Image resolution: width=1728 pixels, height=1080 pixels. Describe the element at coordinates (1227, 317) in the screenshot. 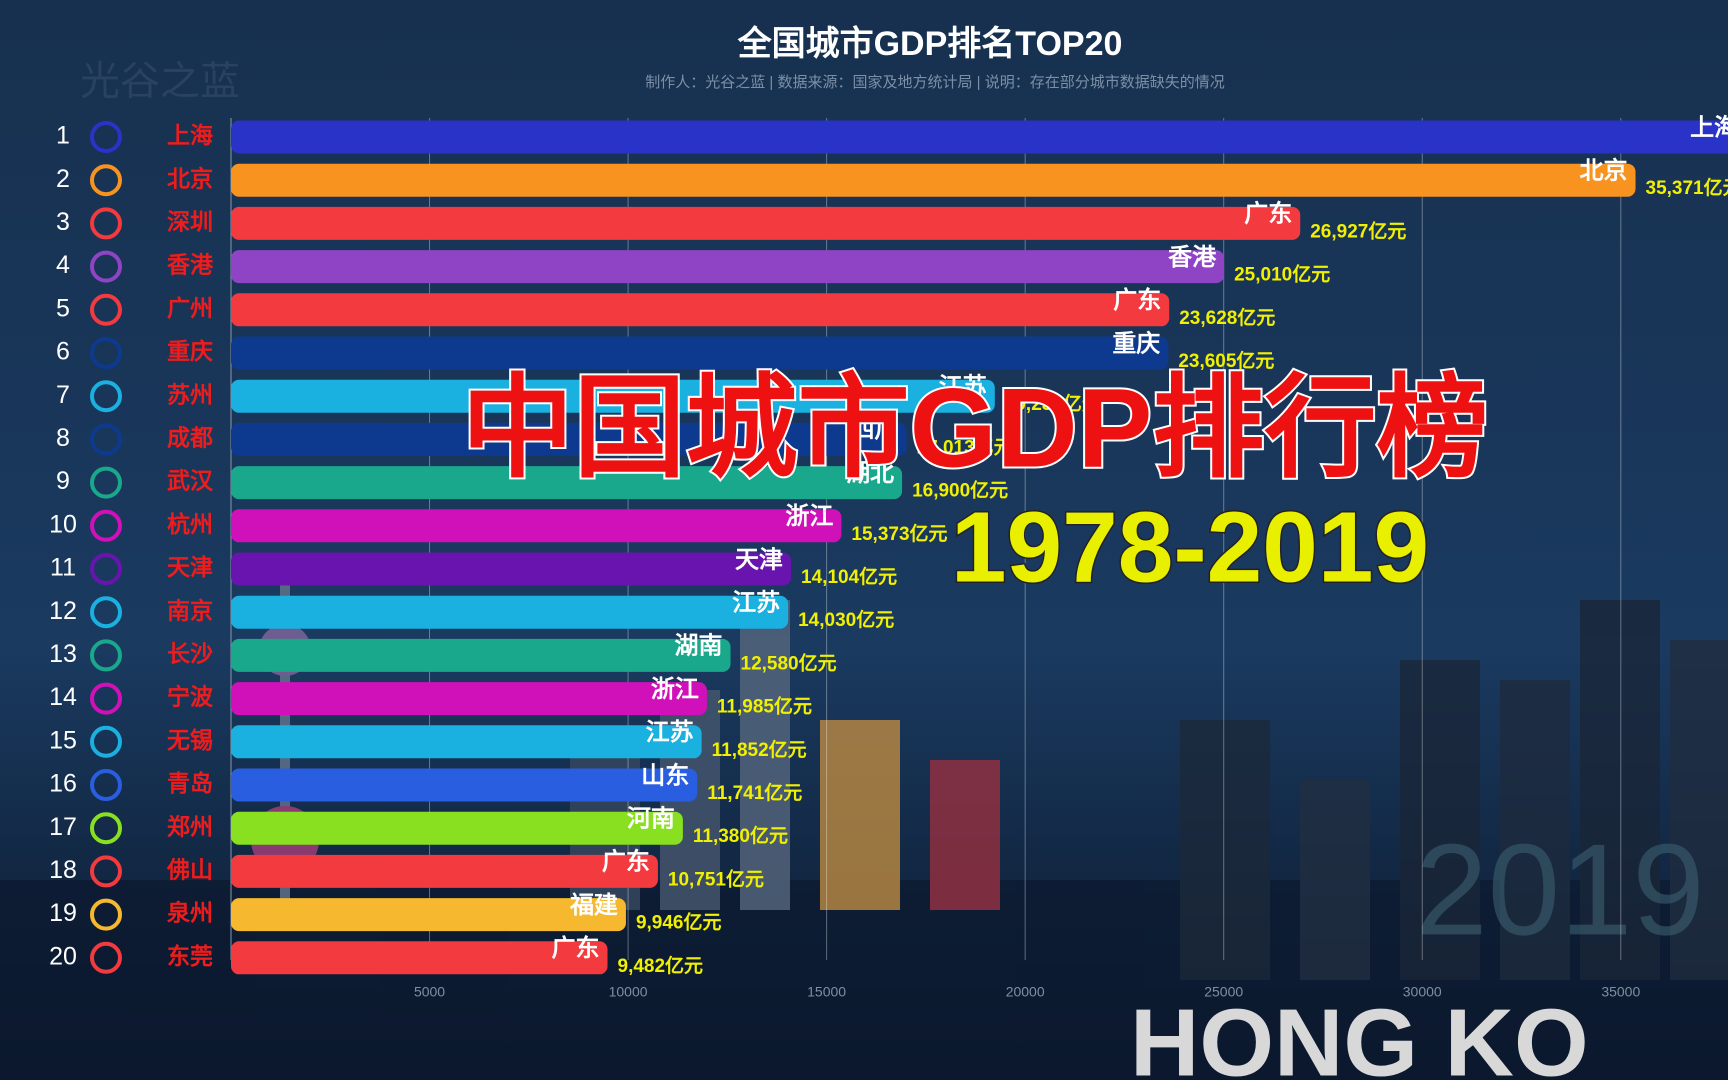

I see `value-label: 23,628亿元` at that location.